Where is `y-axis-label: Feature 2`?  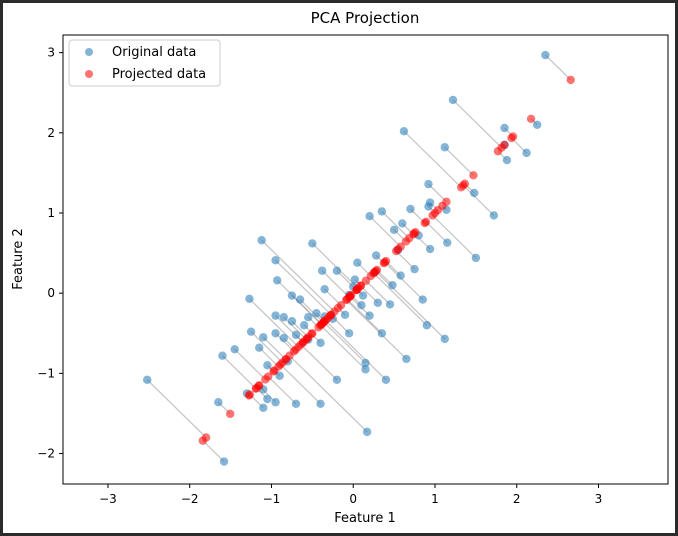 y-axis-label: Feature 2 is located at coordinates (18, 259).